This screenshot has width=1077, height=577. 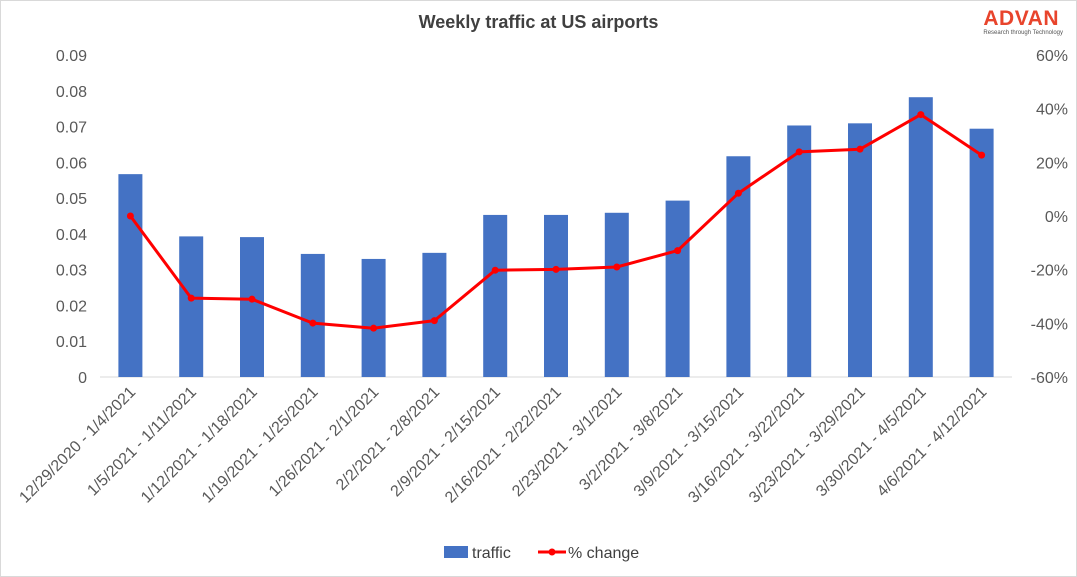 I want to click on left-axis-tick-label: 0.08, so click(x=71, y=92).